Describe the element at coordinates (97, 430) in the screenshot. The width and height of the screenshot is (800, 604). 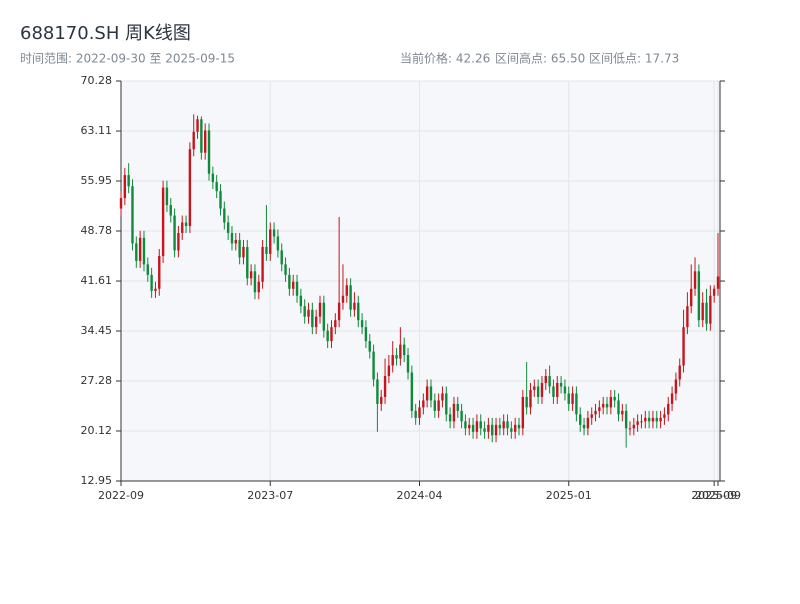
I see `y-tick-label: 20.12` at that location.